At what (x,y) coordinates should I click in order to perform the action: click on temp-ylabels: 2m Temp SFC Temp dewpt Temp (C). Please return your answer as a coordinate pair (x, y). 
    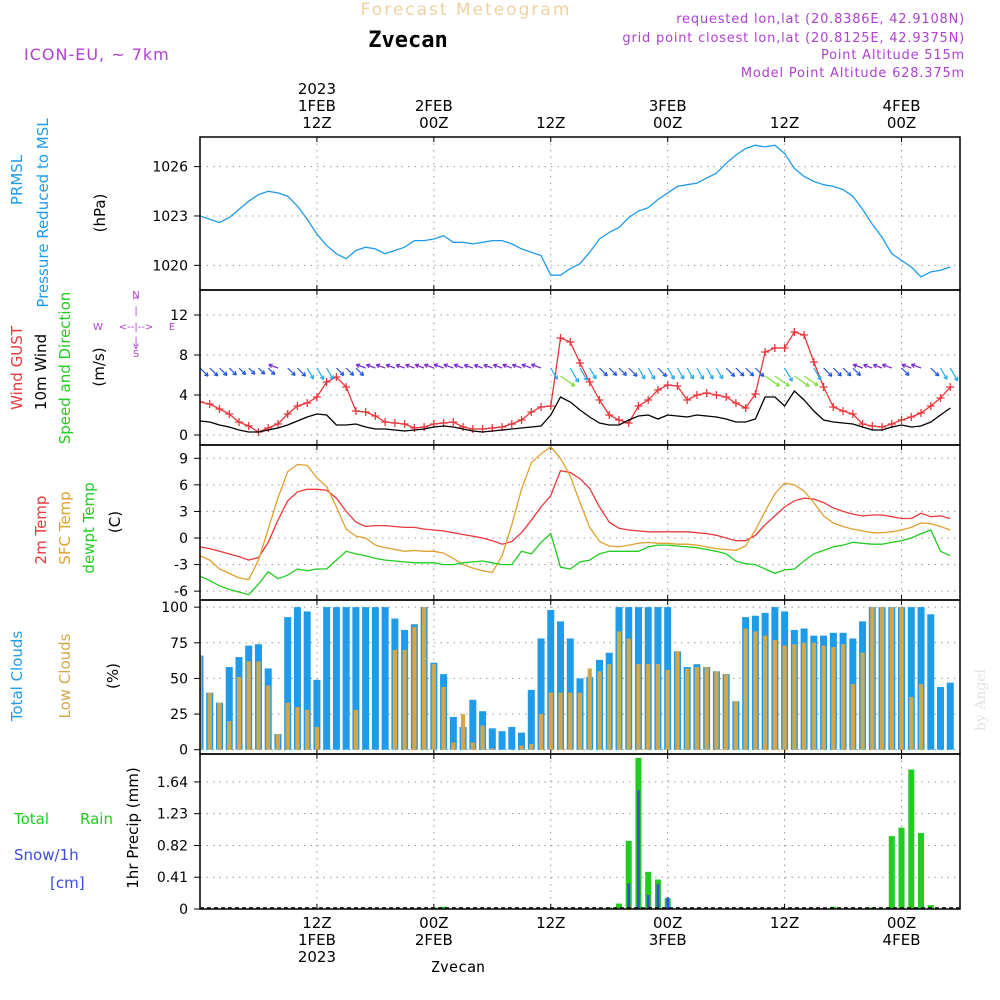
    Looking at the image, I should click on (78, 527).